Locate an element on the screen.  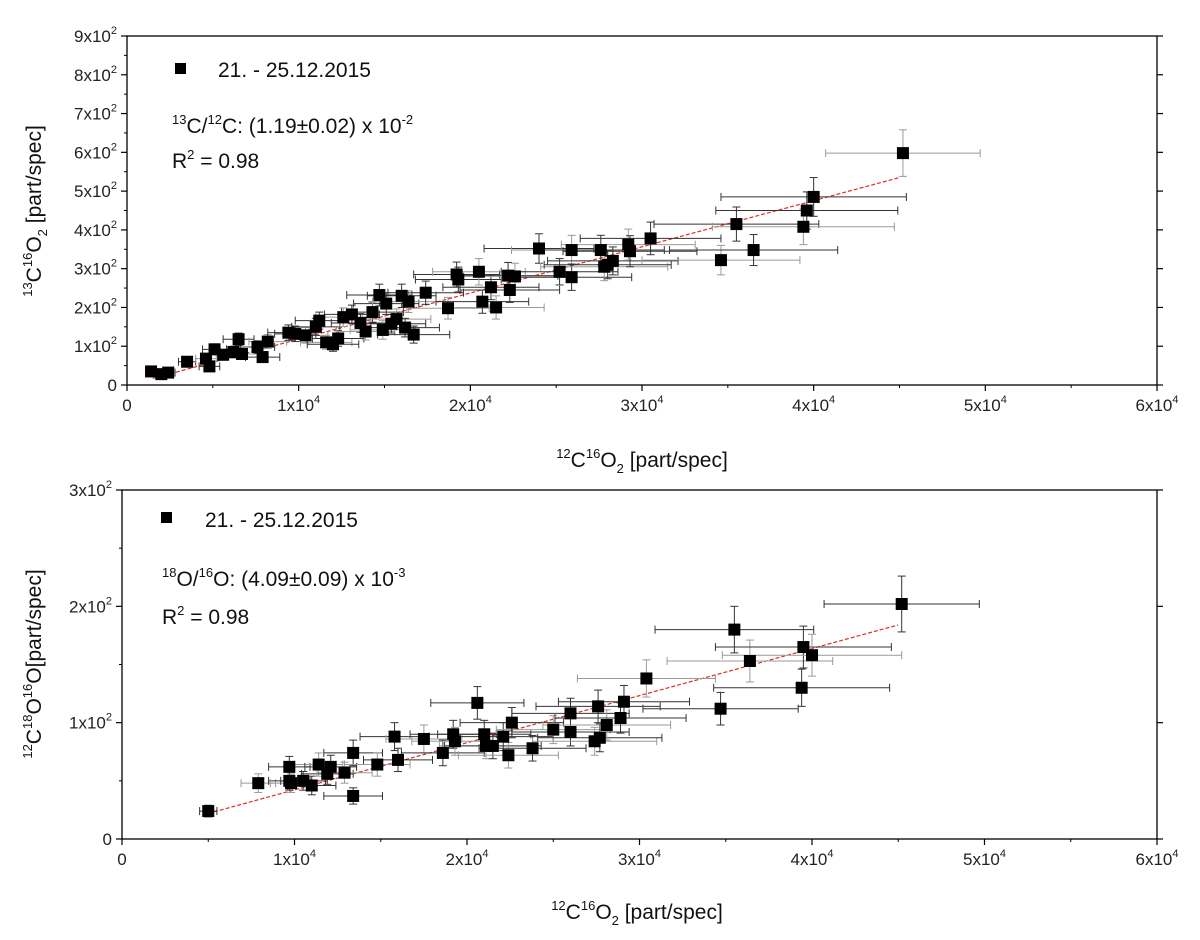
y-axis-title: 12C18O16O[part/spec] is located at coordinates (33, 663).